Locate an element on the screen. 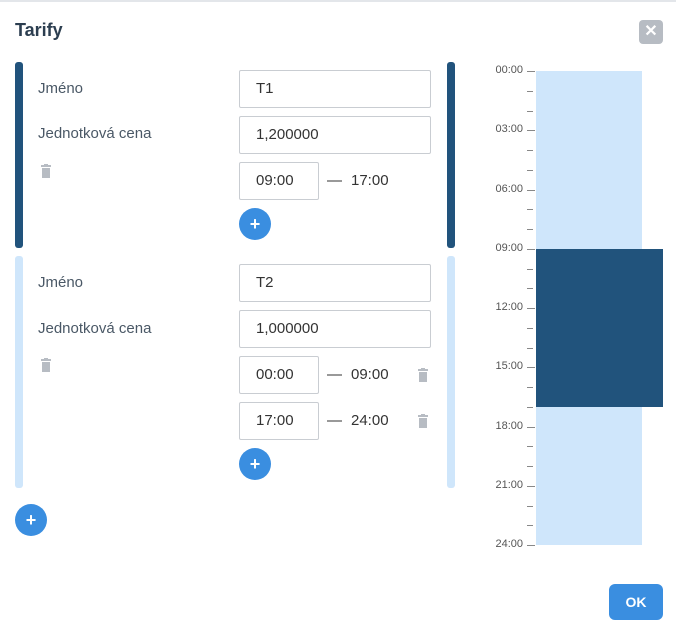  timeline-tick-label: 09:00 is located at coordinates (509, 248).